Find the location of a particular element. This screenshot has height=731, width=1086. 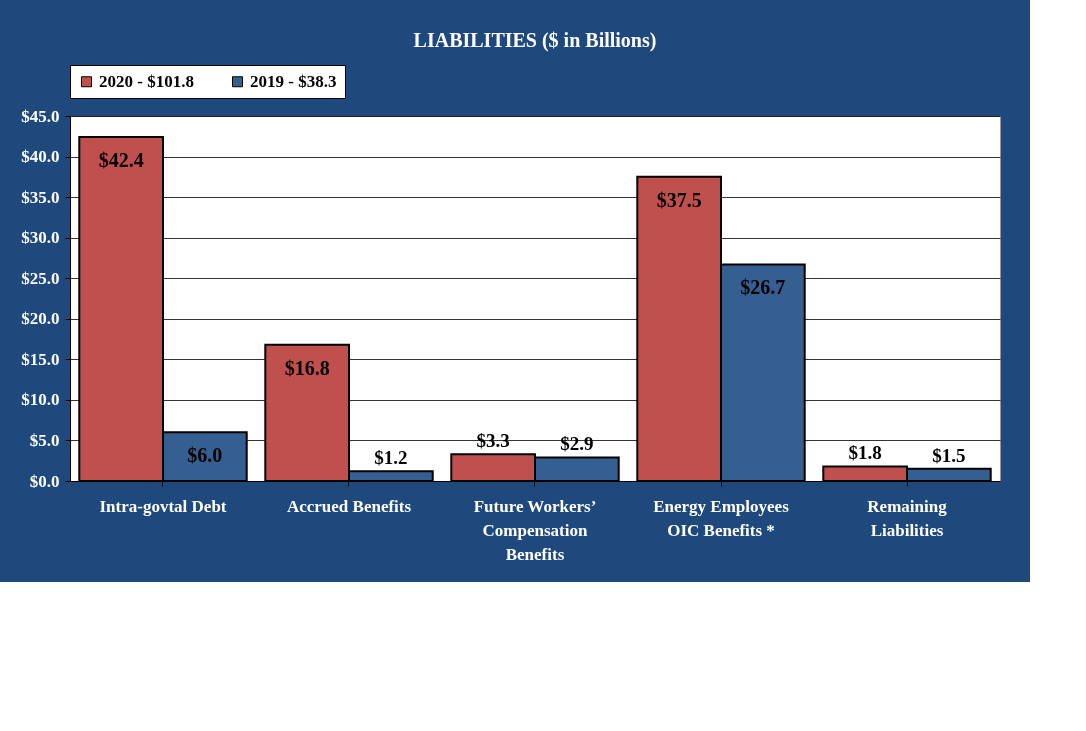

y-tick-label: $20.0 is located at coordinates (40, 319).